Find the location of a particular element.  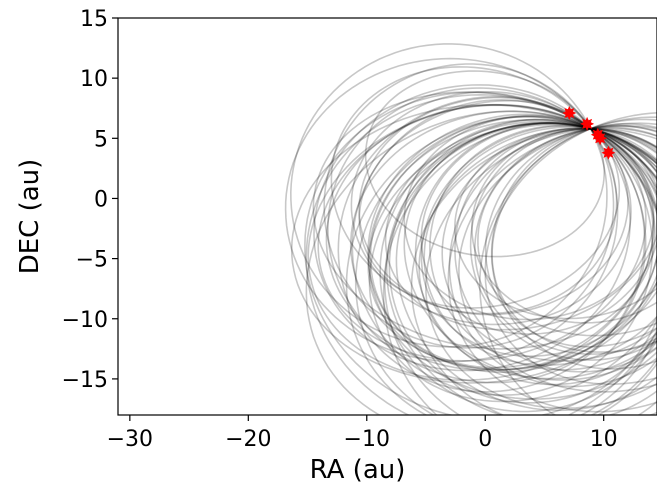

y-tick-label: 5 is located at coordinates (101, 139).